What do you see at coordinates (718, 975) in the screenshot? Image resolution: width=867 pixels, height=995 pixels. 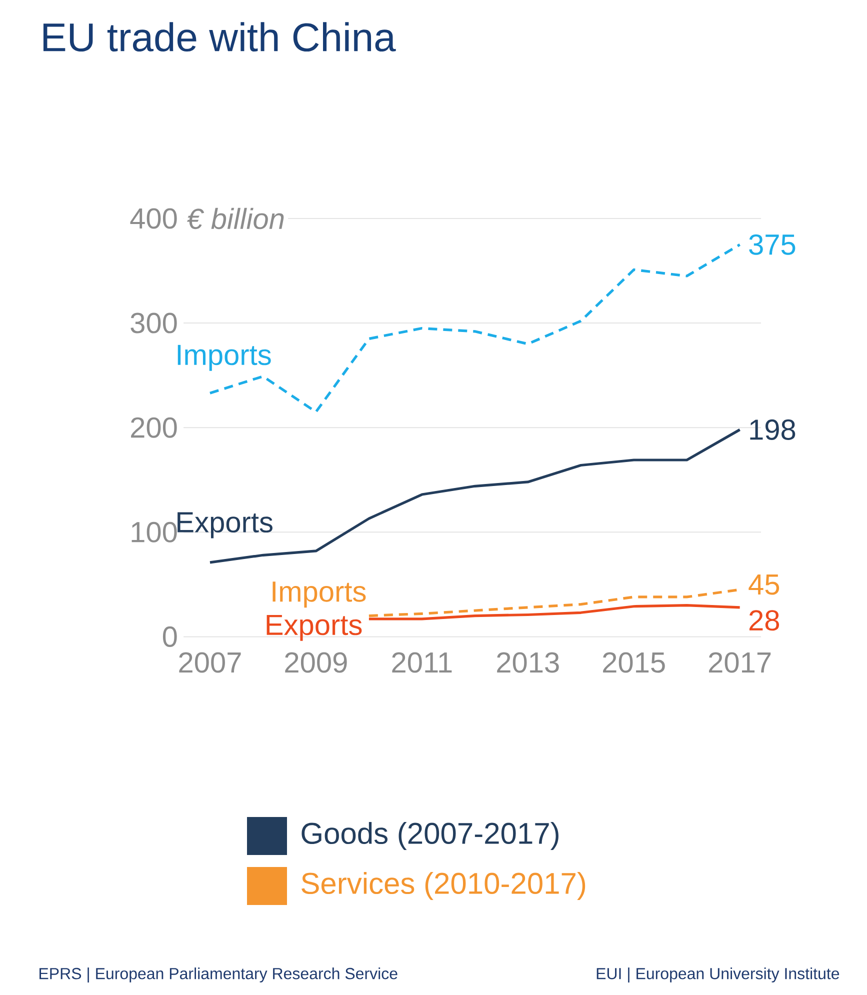 I see `text: EUI | European University Institute` at bounding box center [718, 975].